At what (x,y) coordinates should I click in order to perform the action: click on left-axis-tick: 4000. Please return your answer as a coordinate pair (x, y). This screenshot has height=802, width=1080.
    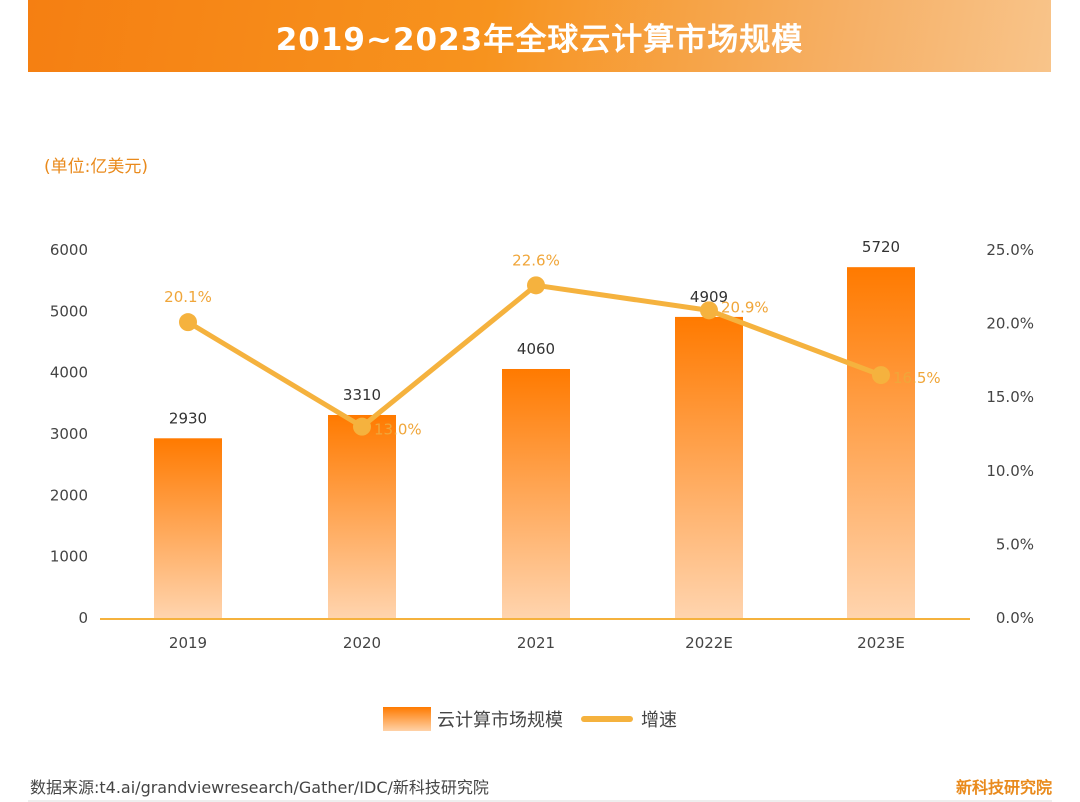
    Looking at the image, I should click on (69, 373).